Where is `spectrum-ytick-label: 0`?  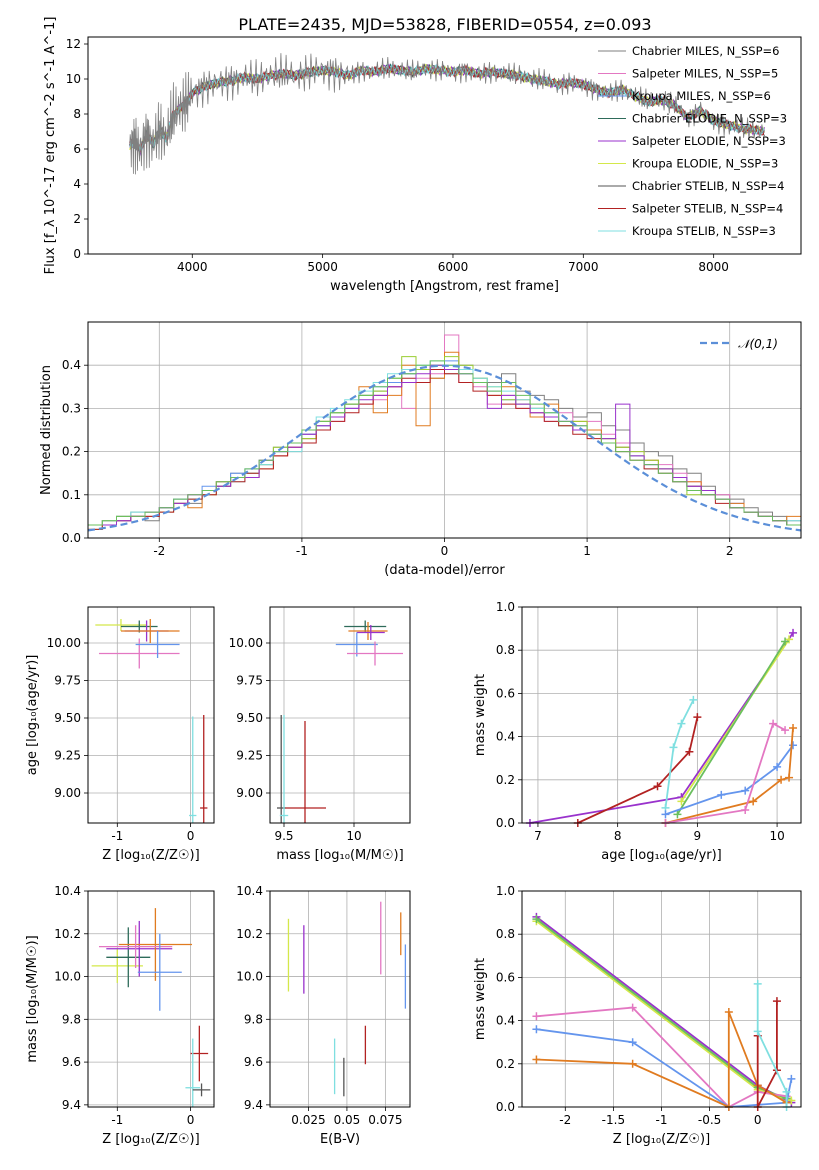
spectrum-ytick-label: 0 is located at coordinates (77, 254).